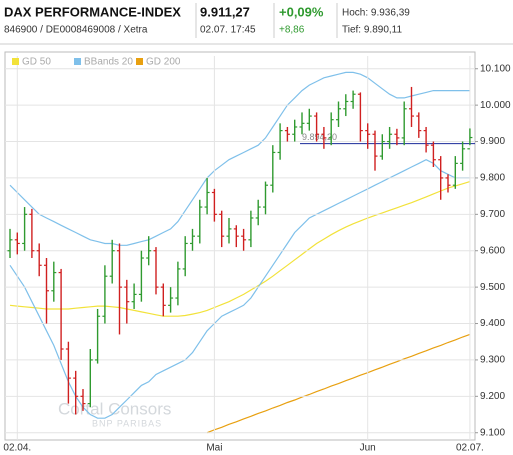 The image size is (513, 455). Describe the element at coordinates (492, 396) in the screenshot. I see `y-tick-label: 9.200` at that location.